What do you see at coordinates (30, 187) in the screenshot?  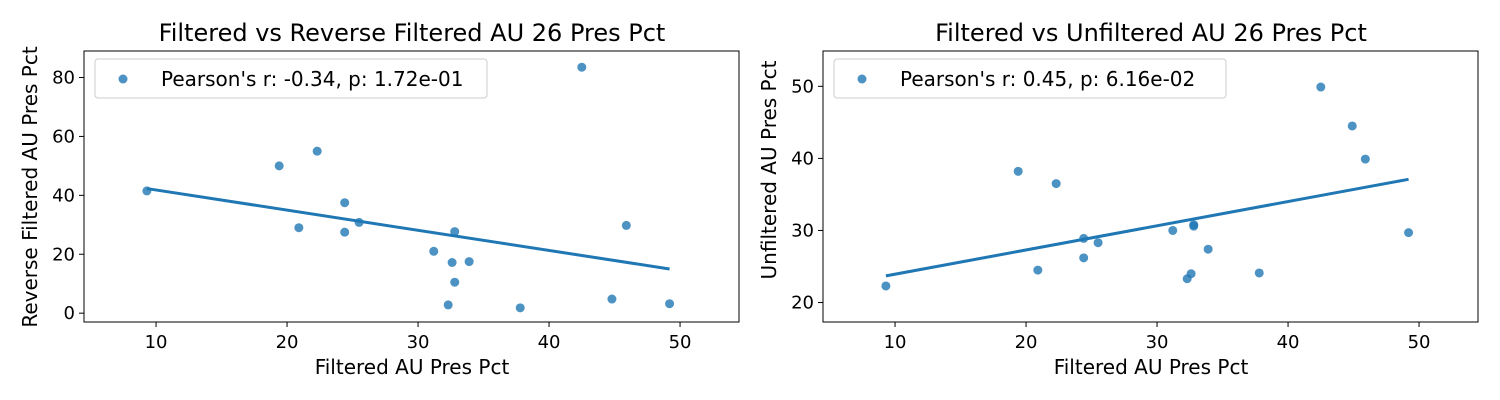 I see `y-axis-label: Reverse Filtered AU Pres Pct` at bounding box center [30, 187].